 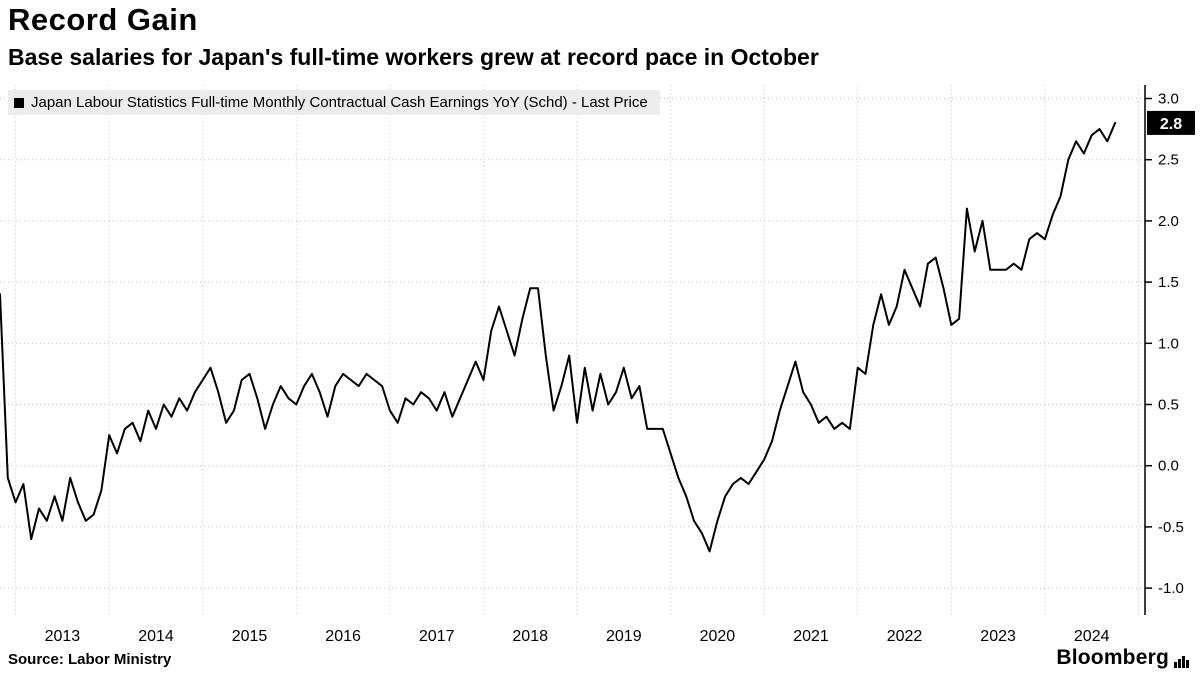 I want to click on x-tick-label: 2023, so click(x=998, y=636).